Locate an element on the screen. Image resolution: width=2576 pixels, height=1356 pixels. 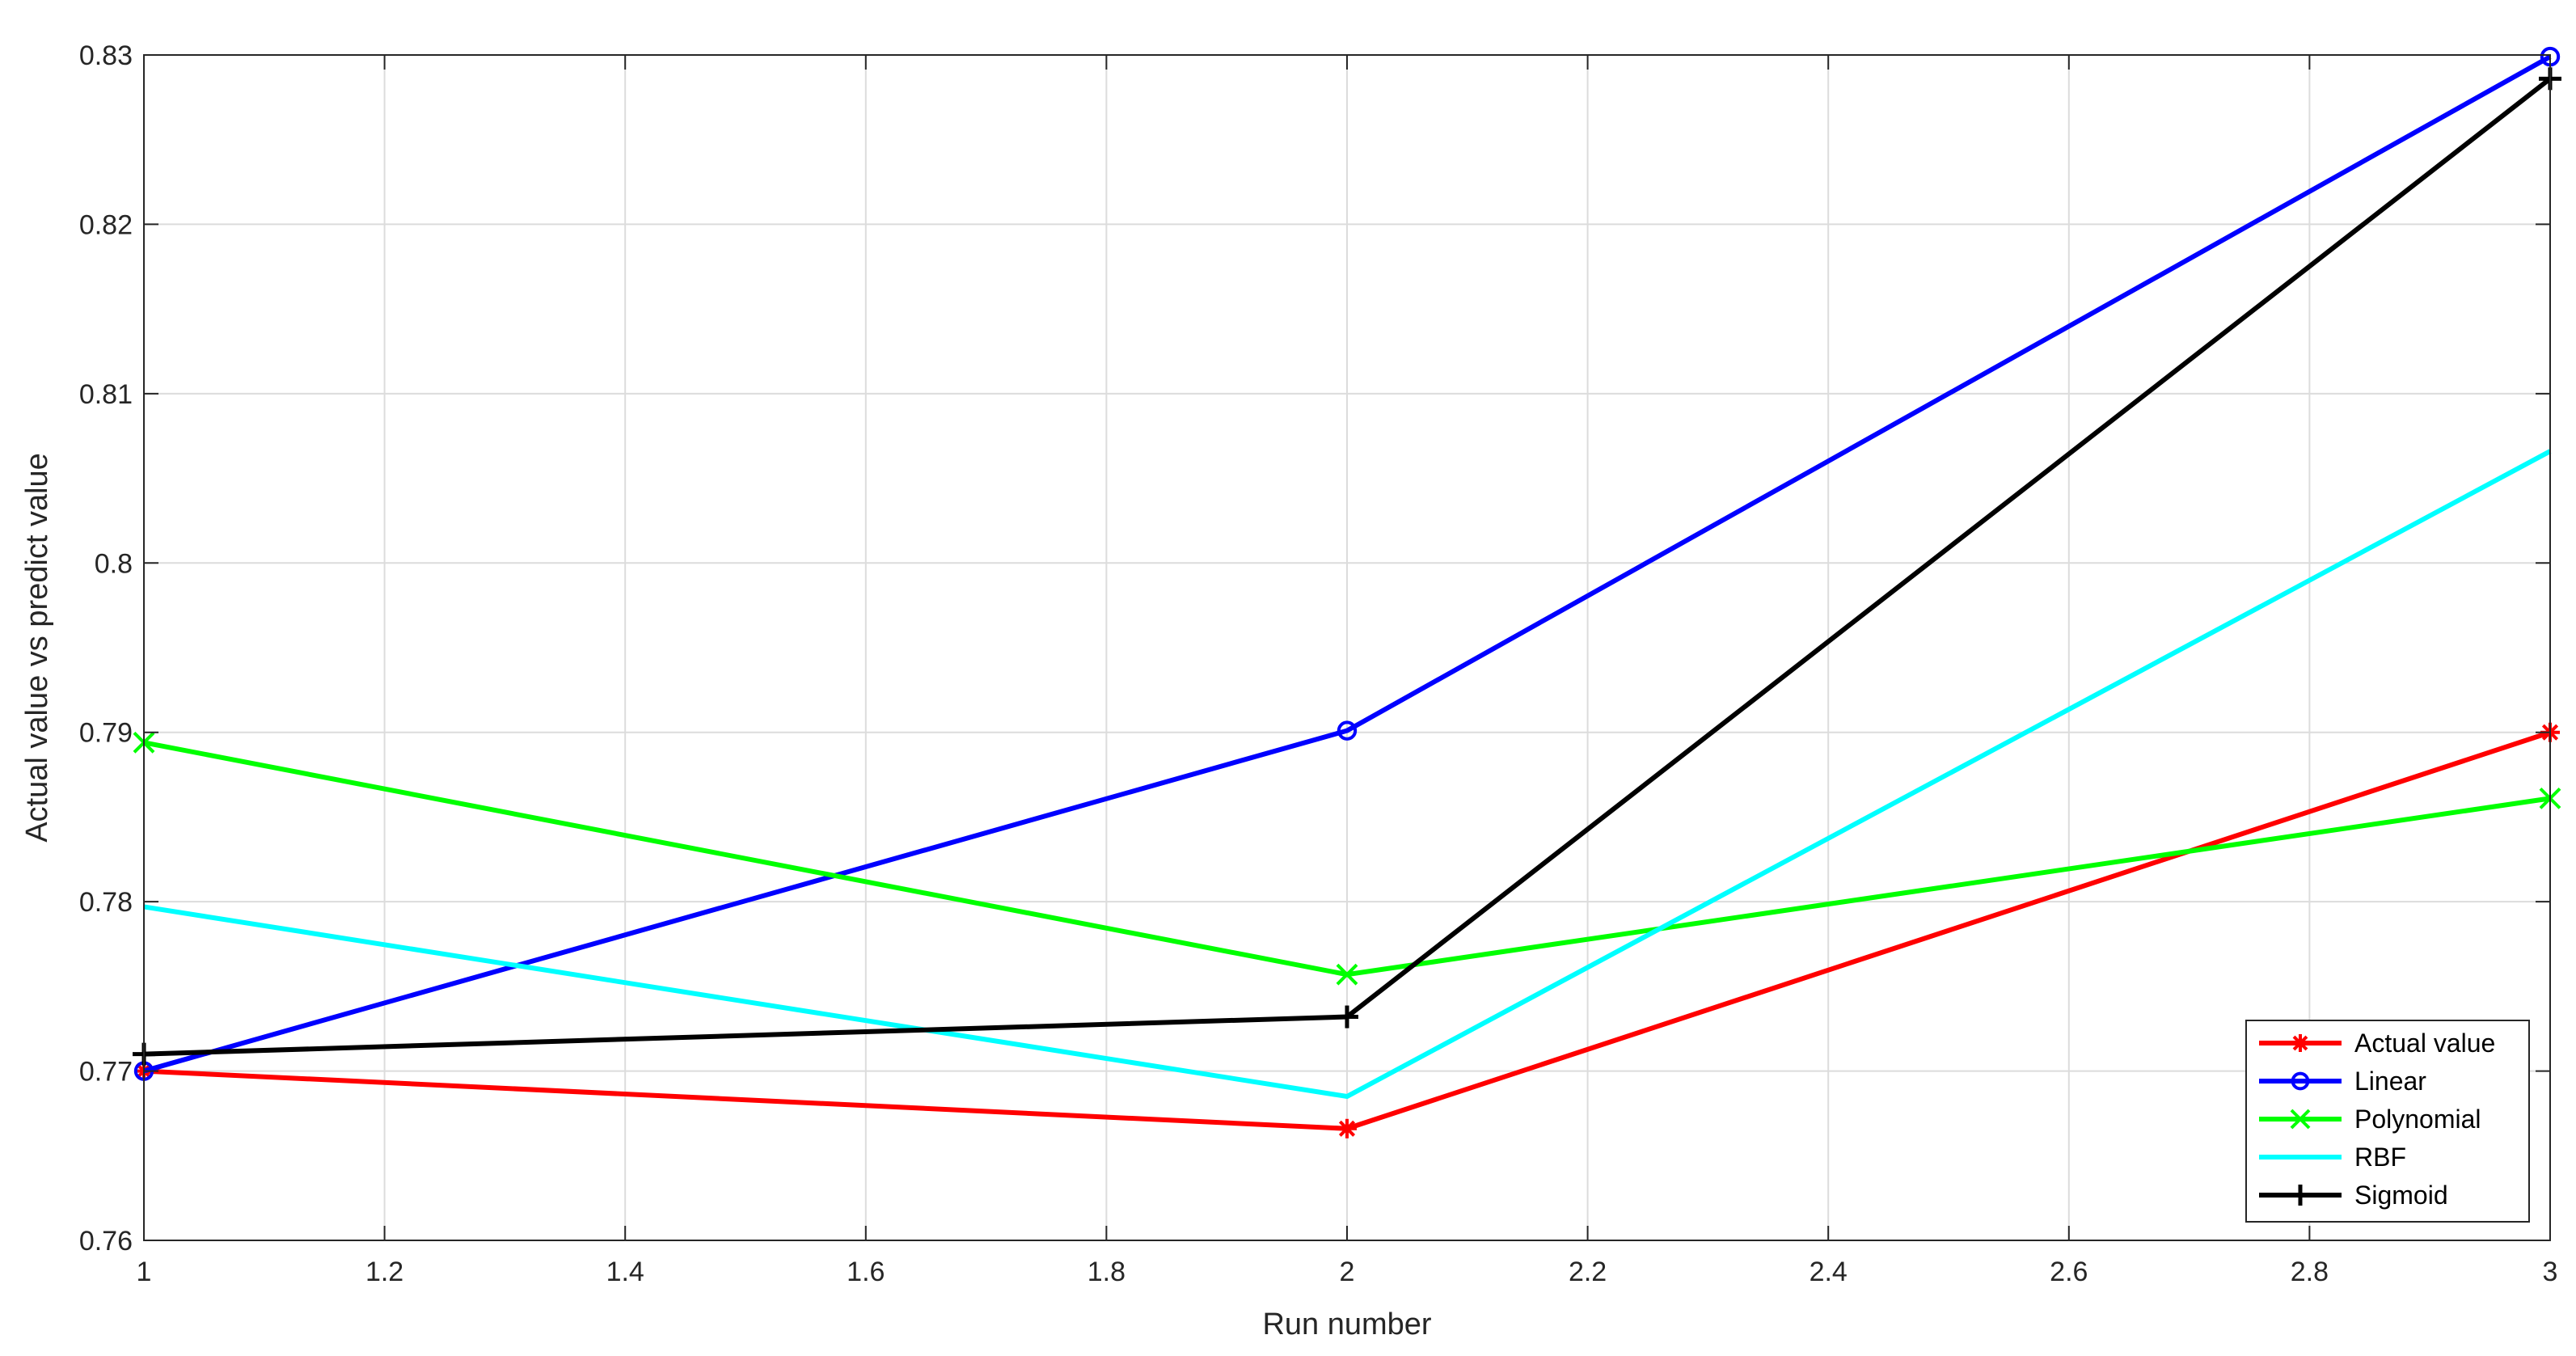
legend-entry-actual-value: Actual value is located at coordinates (2377, 1043).